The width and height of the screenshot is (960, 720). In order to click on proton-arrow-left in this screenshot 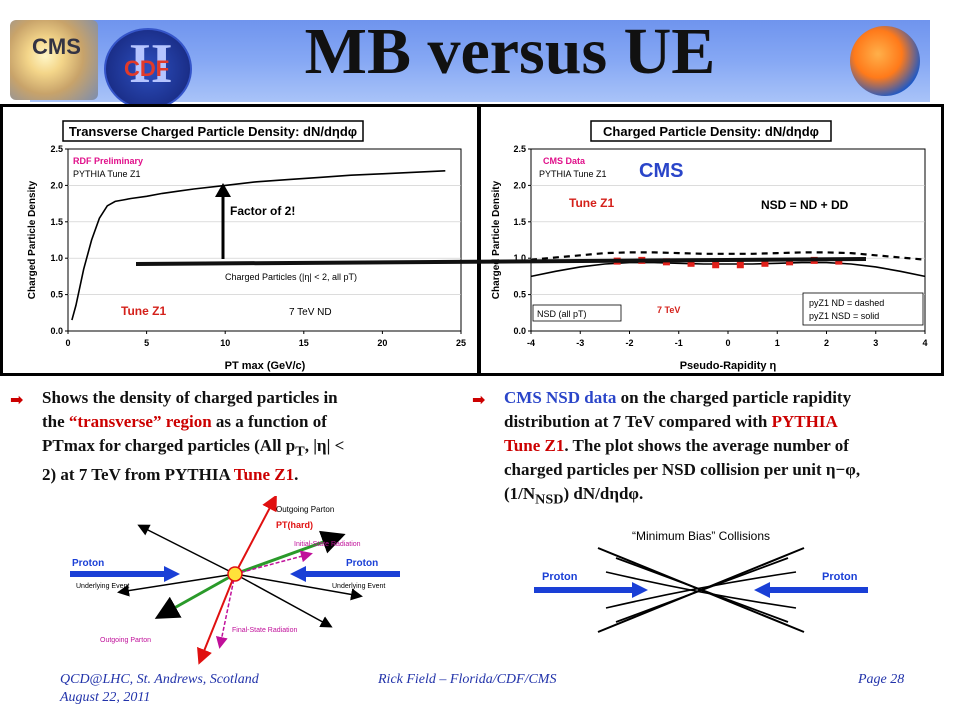, I will do `click(172, 574)`.